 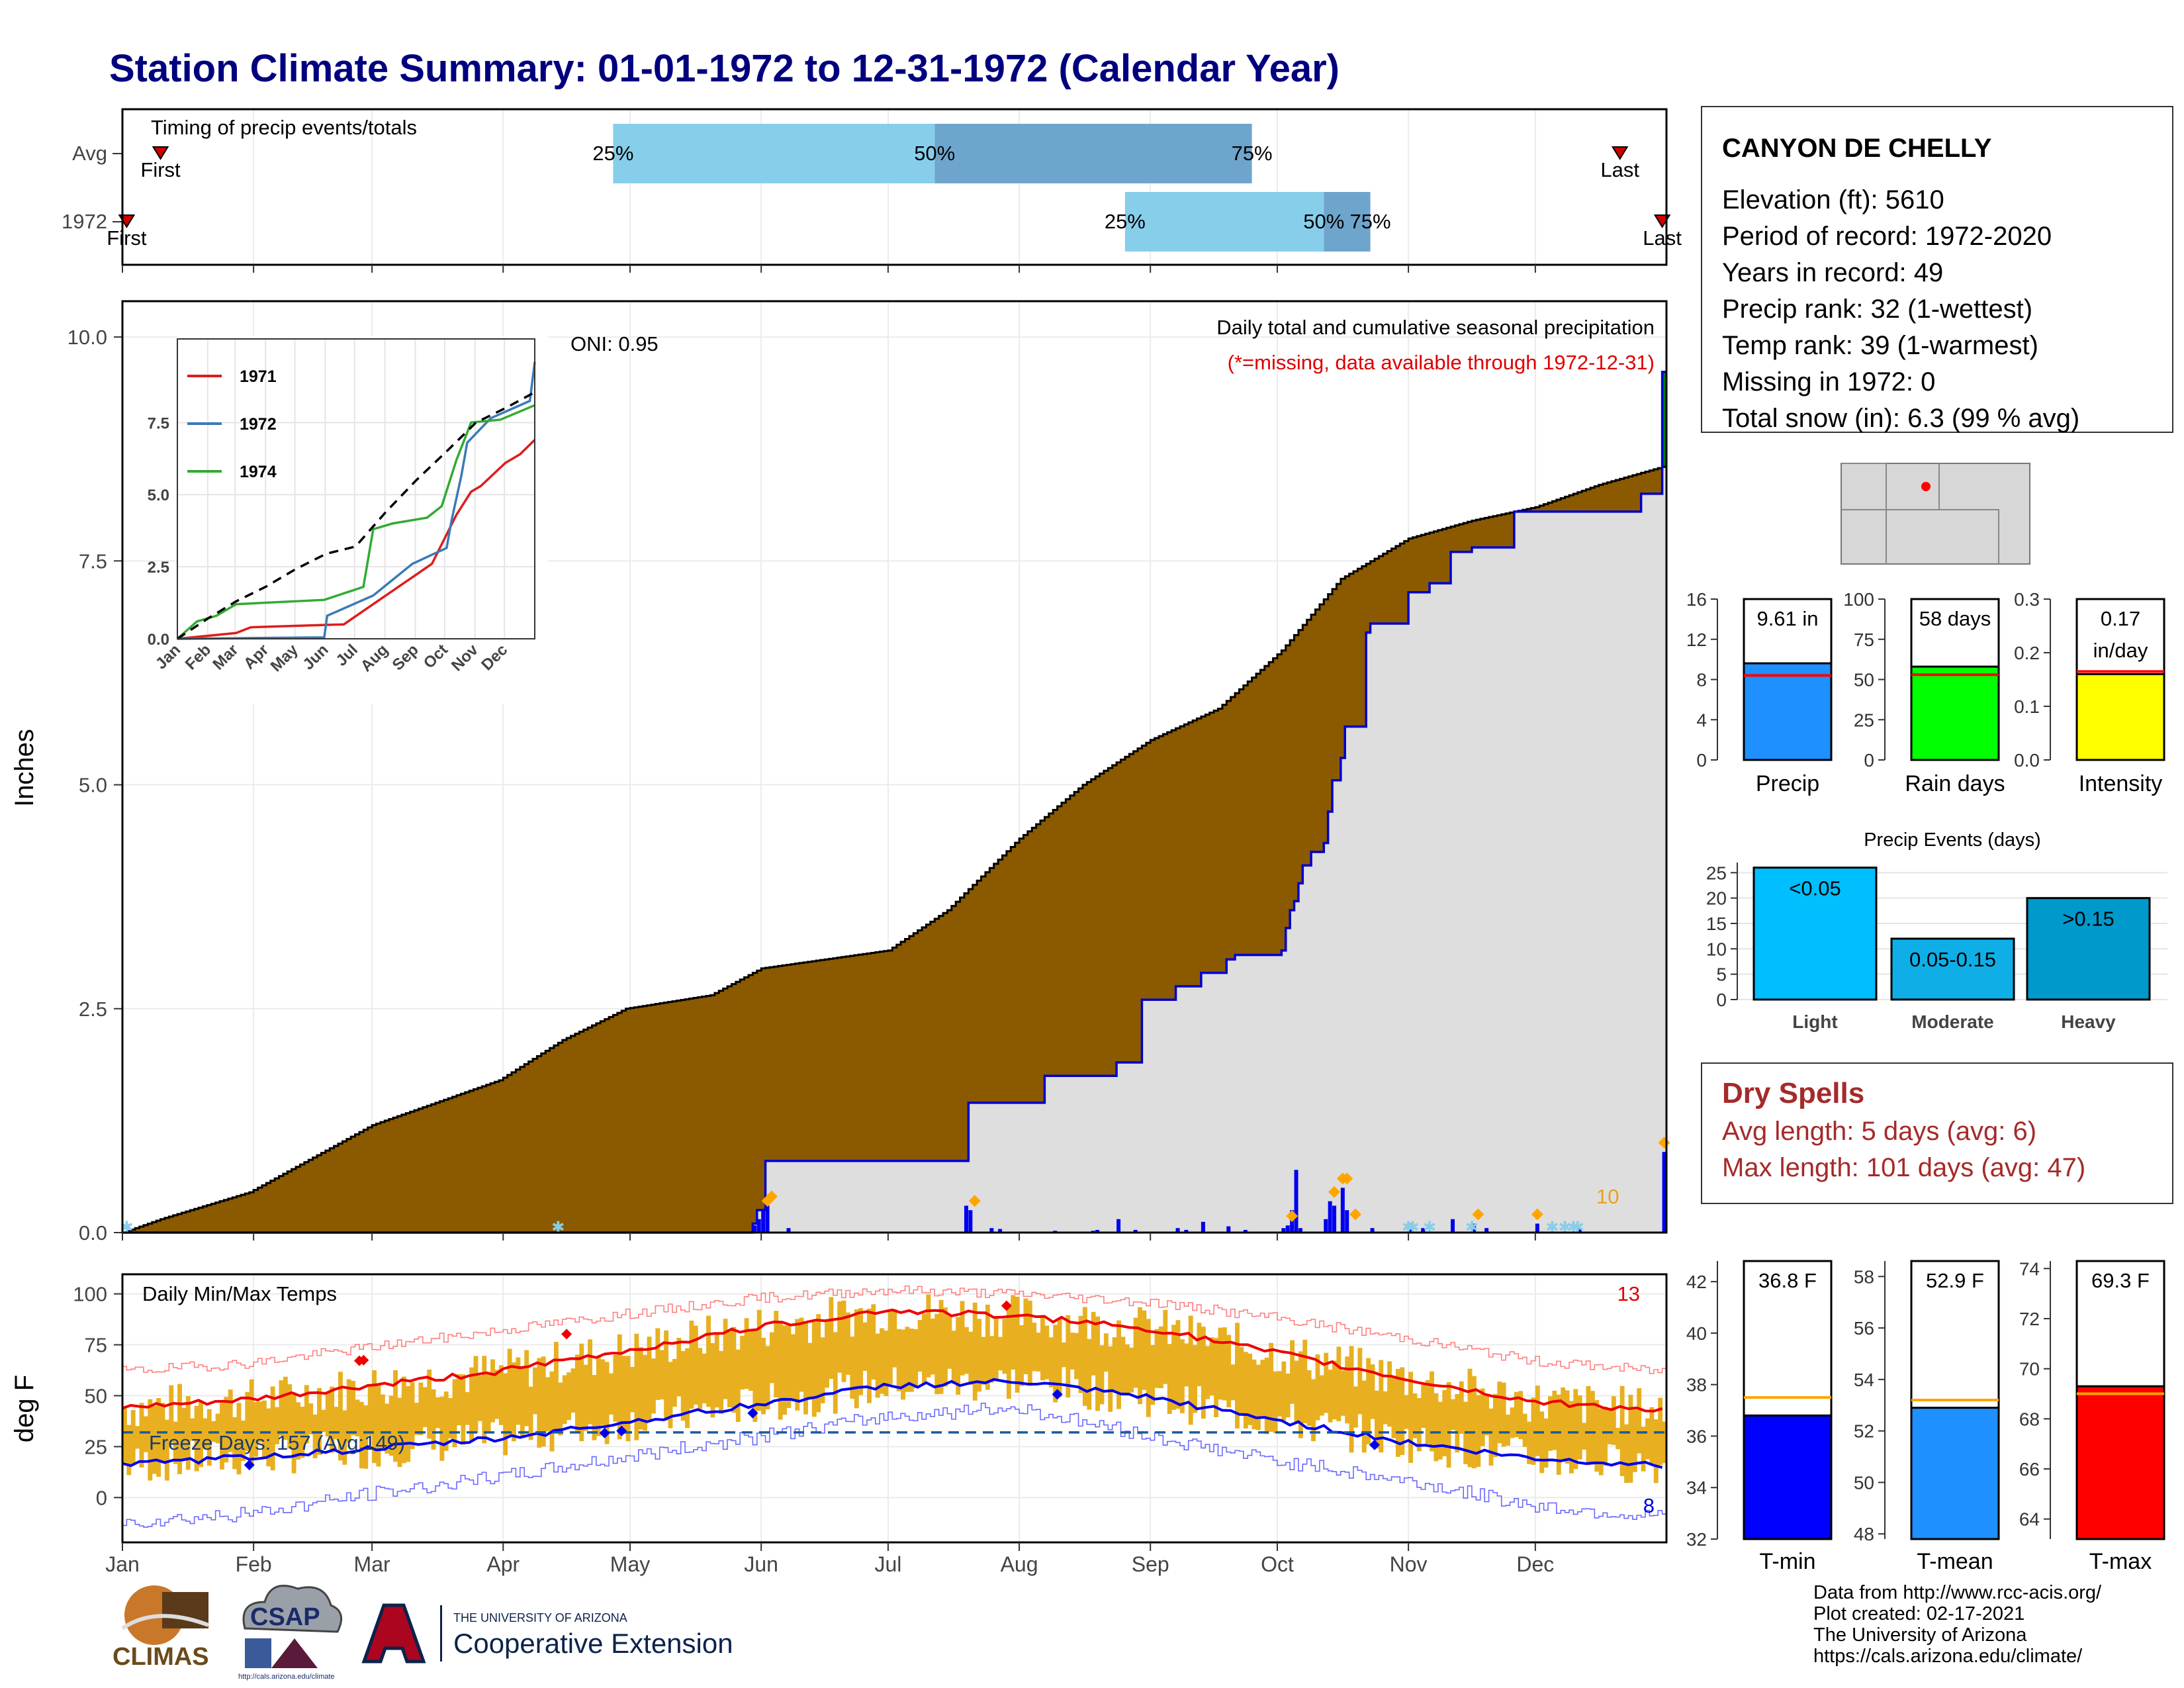 I want to click on tmean-y-tick-label: 48, so click(x=1864, y=1534).